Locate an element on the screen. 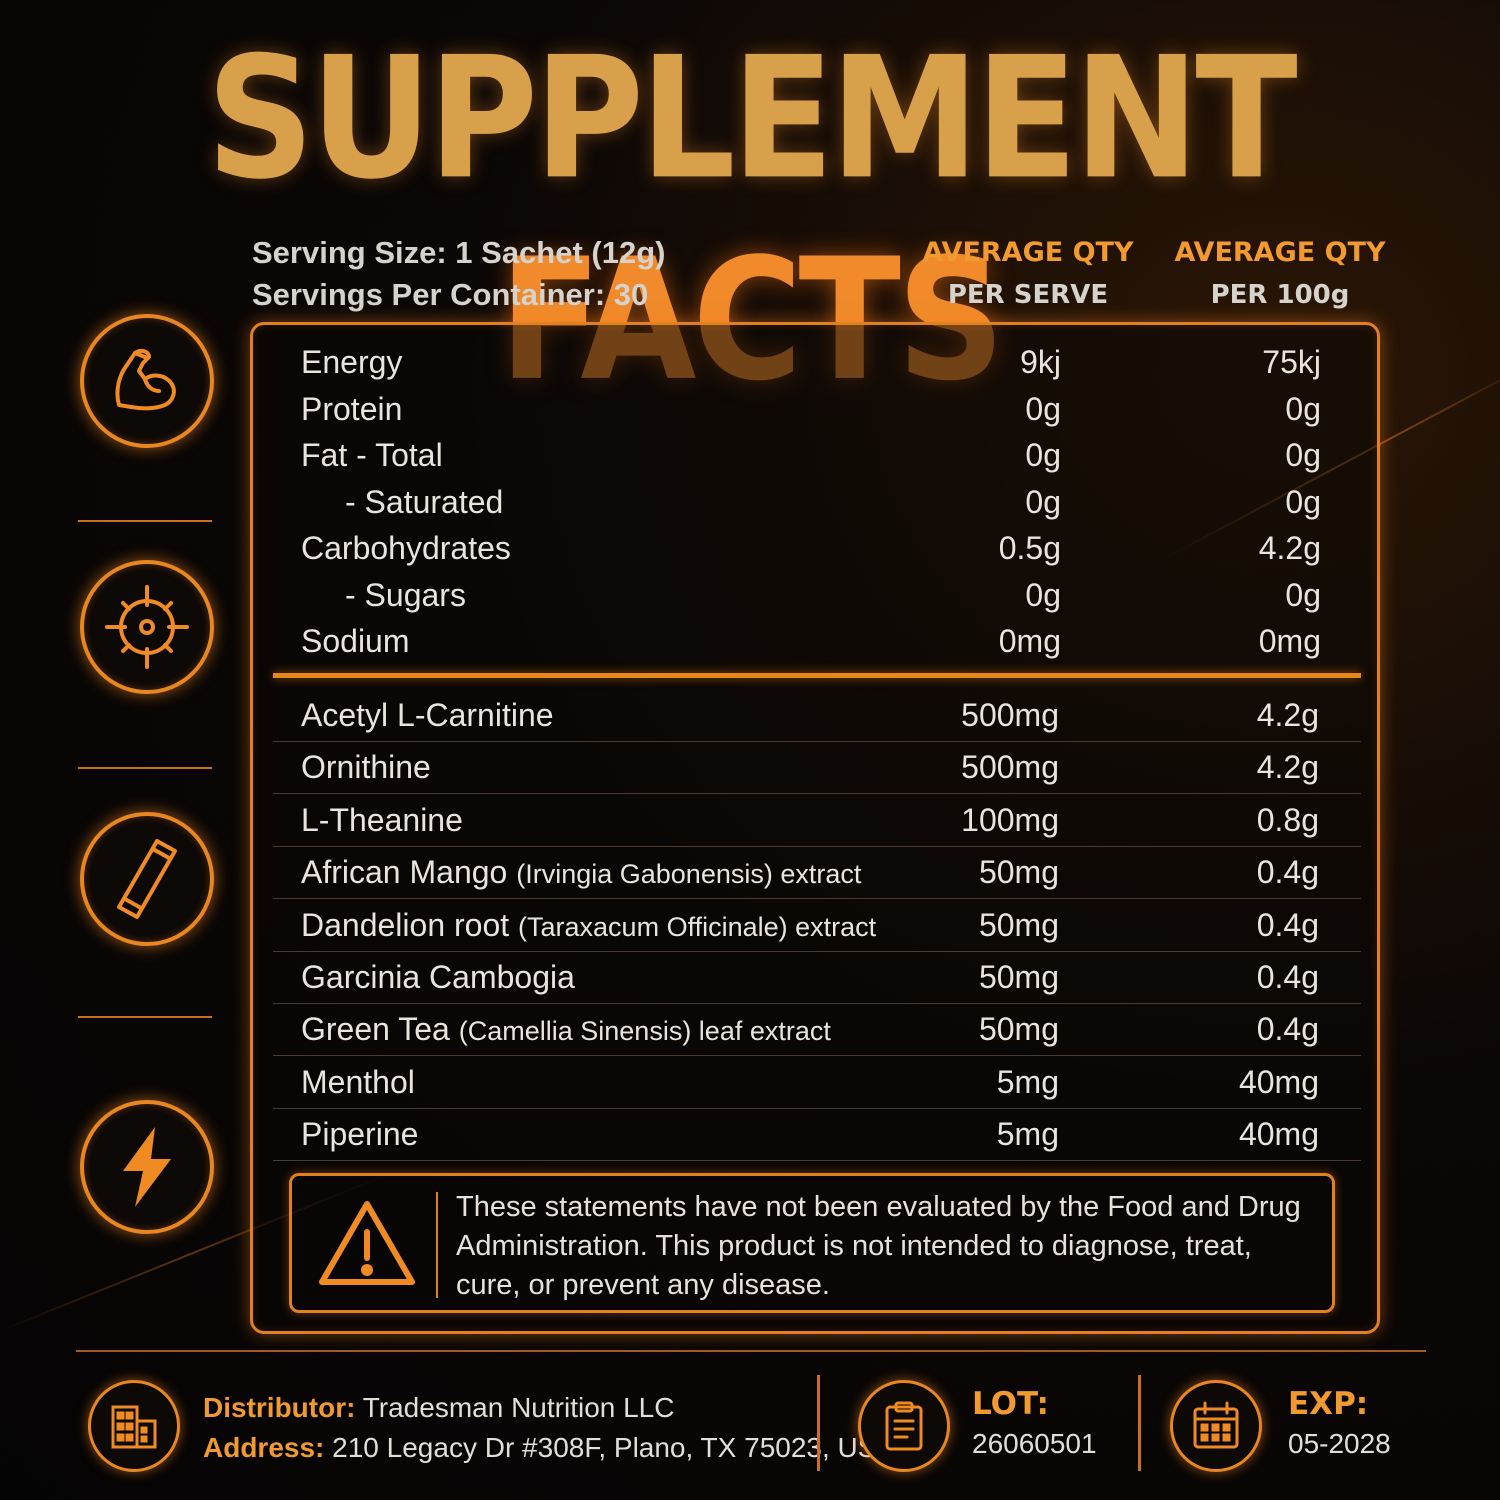 The image size is (1500, 1500). exp-info: EXP: 05-2028 is located at coordinates (1339, 1424).